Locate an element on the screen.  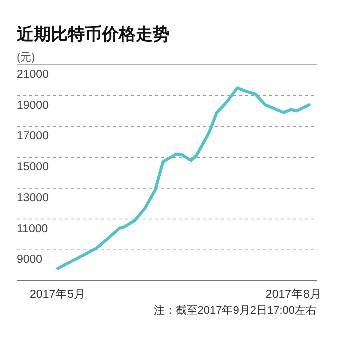
y-tick-label: 19000 is located at coordinates (33, 106).